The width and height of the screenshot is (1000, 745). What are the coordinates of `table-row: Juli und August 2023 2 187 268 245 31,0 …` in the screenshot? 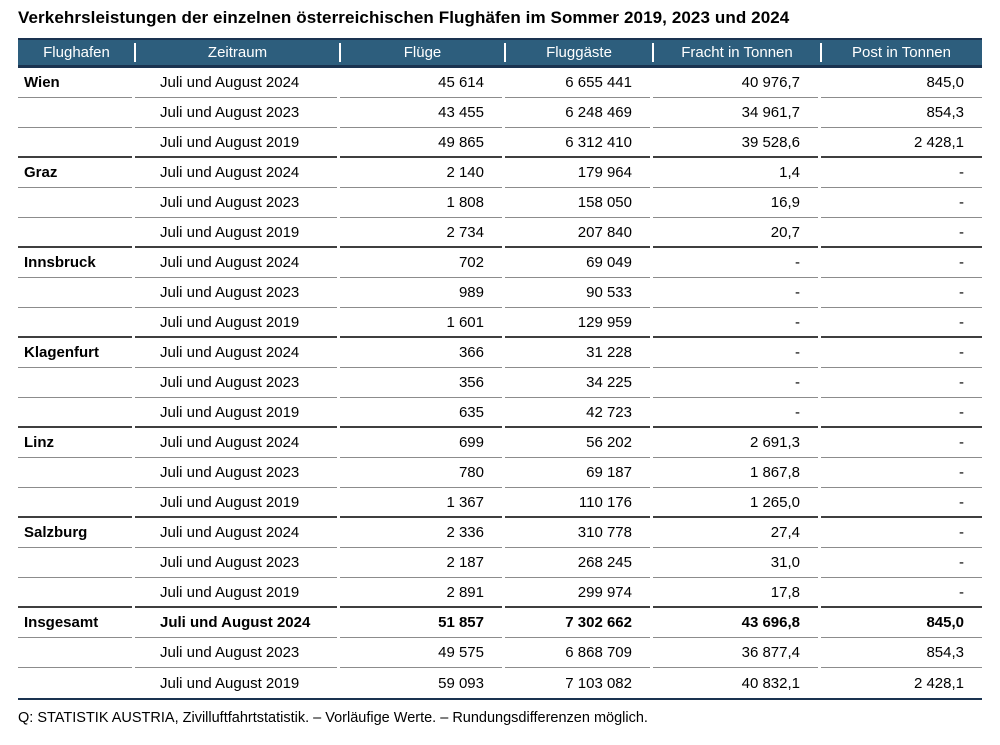 It's located at (500, 563).